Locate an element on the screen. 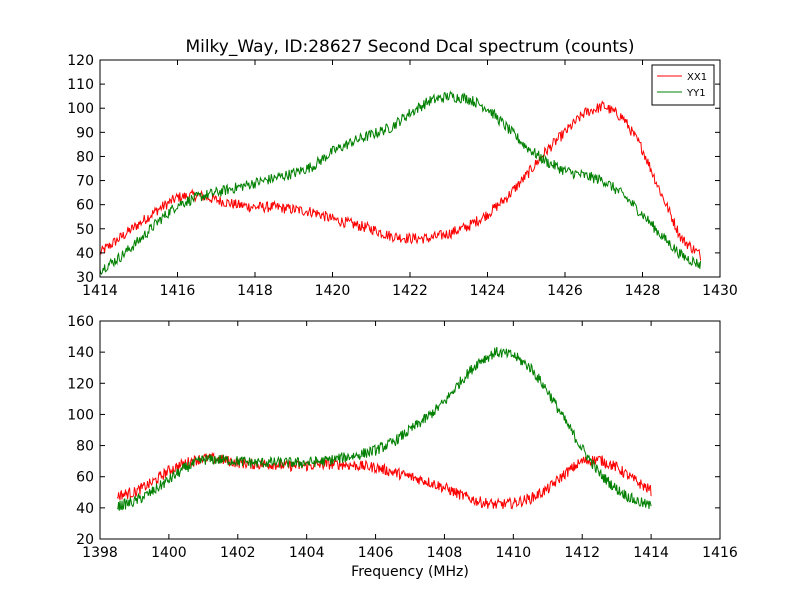 This screenshot has width=800, height=600. x-tick-label: 1398 is located at coordinates (100, 553).